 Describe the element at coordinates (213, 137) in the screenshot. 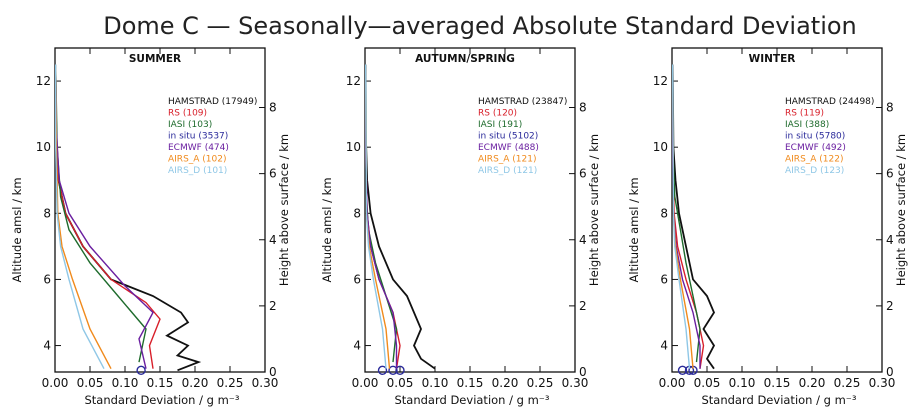

I see `legend-count: (3537)` at that location.